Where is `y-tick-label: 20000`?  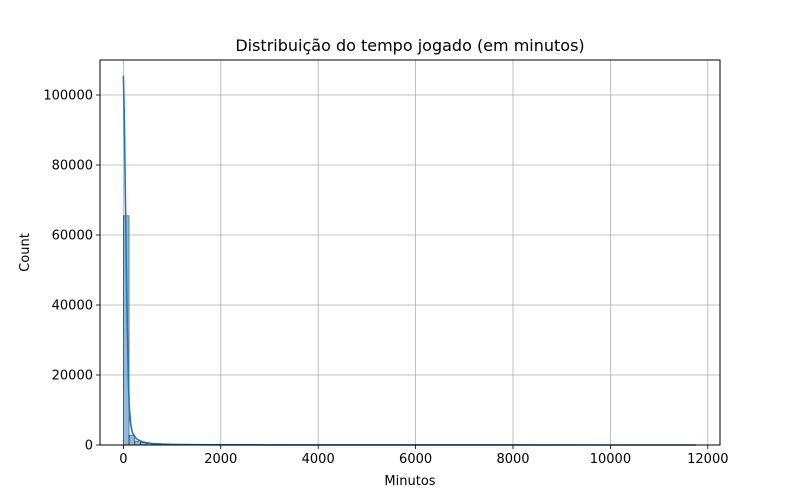 y-tick-label: 20000 is located at coordinates (72, 376).